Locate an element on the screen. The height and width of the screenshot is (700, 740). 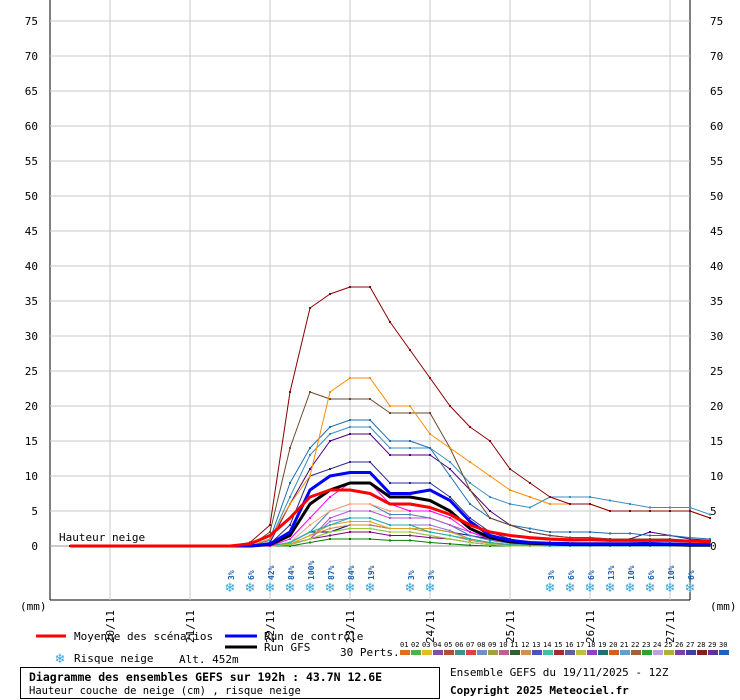
pert-number: 20 is located at coordinates (613, 645).